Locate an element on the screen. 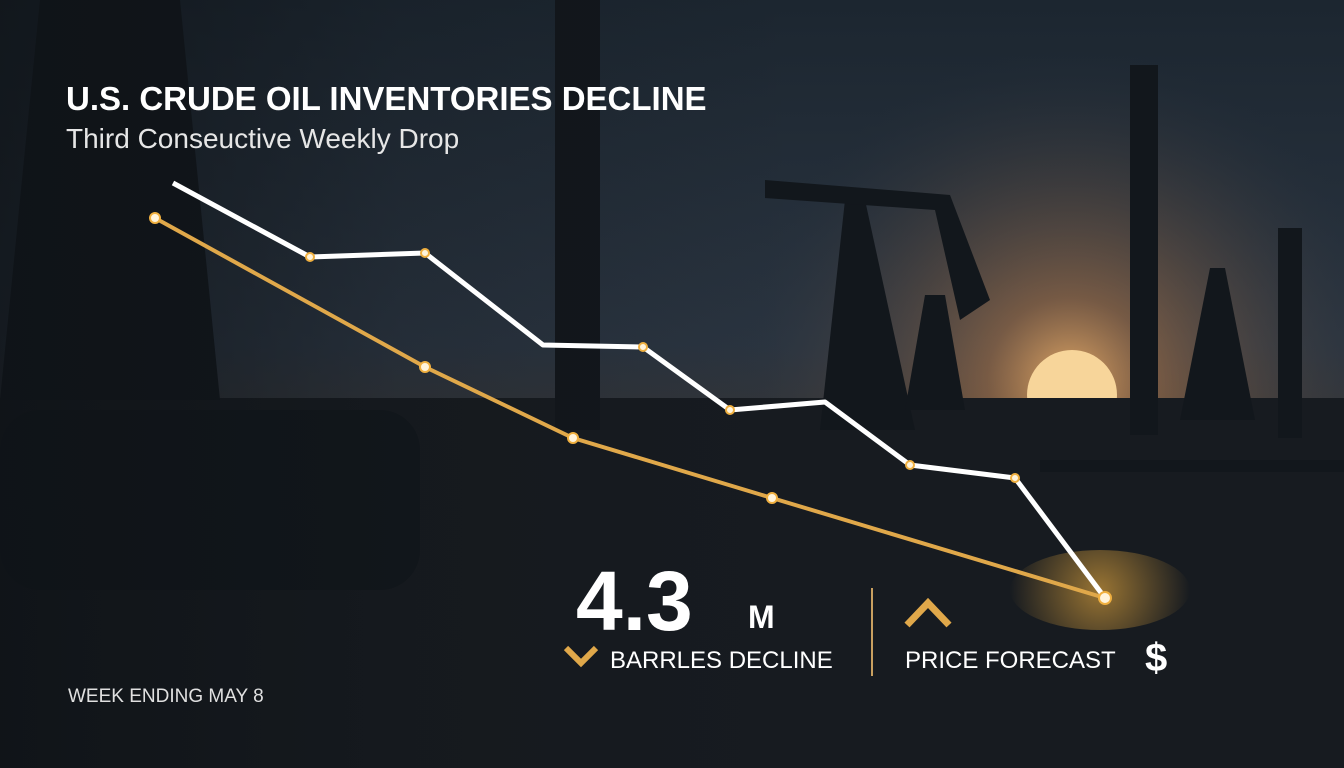  down-chevron is located at coordinates (581, 656).